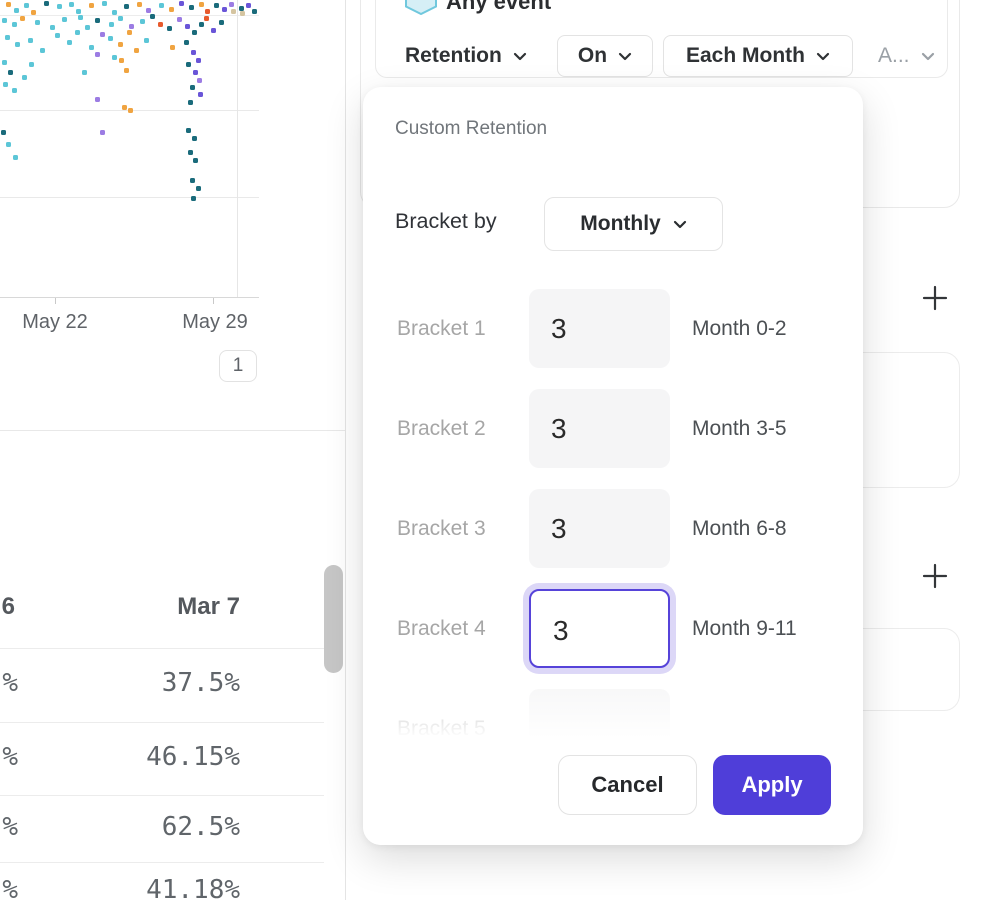 Image resolution: width=982 pixels, height=900 pixels. Describe the element at coordinates (200, 827) in the screenshot. I see `retention-value-cell: 62.5%` at that location.